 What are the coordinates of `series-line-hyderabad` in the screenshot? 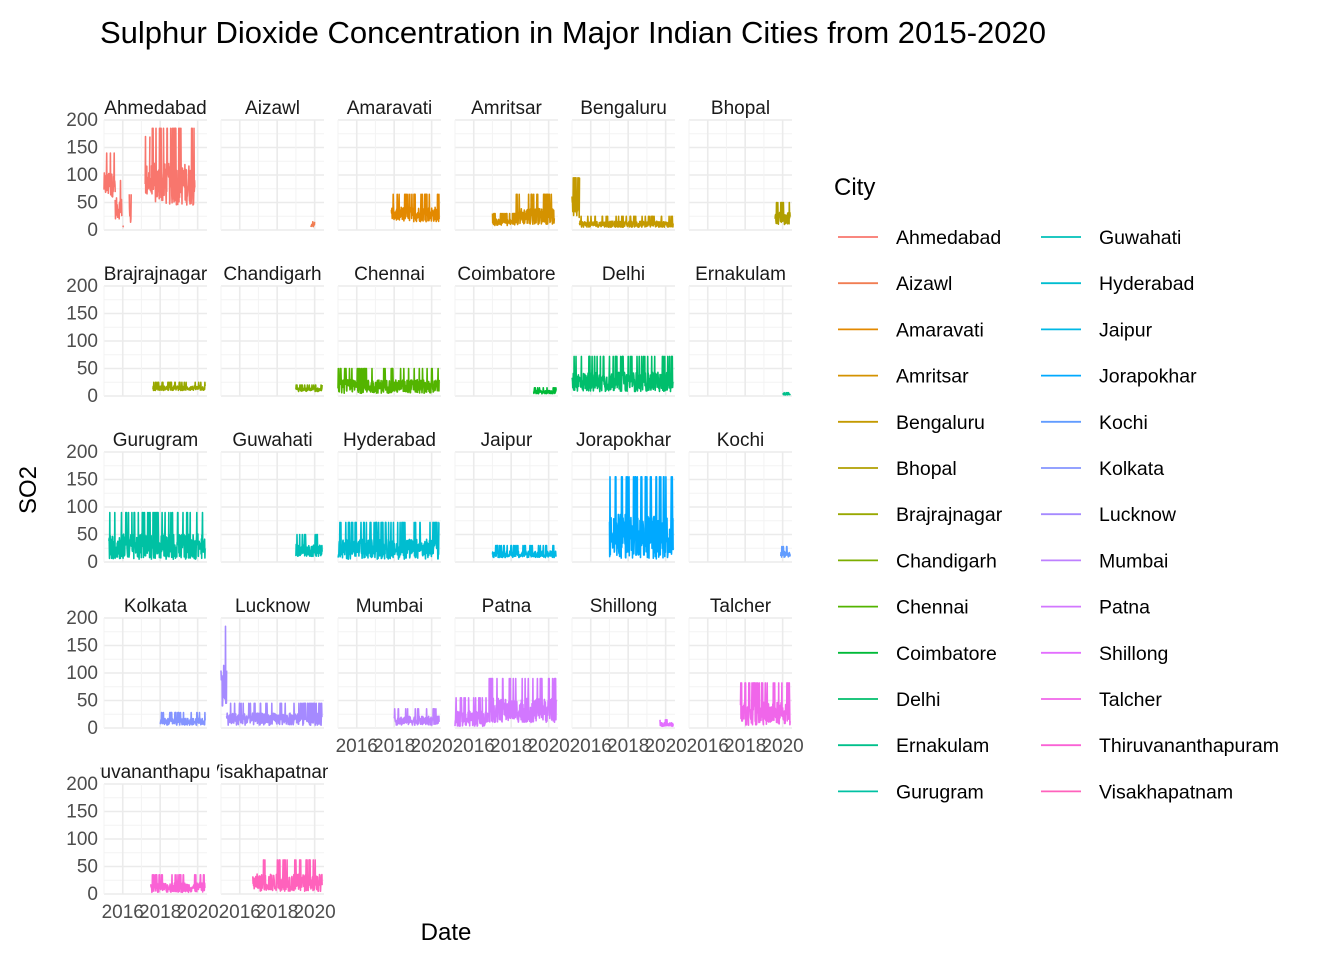 It's located at (388, 541).